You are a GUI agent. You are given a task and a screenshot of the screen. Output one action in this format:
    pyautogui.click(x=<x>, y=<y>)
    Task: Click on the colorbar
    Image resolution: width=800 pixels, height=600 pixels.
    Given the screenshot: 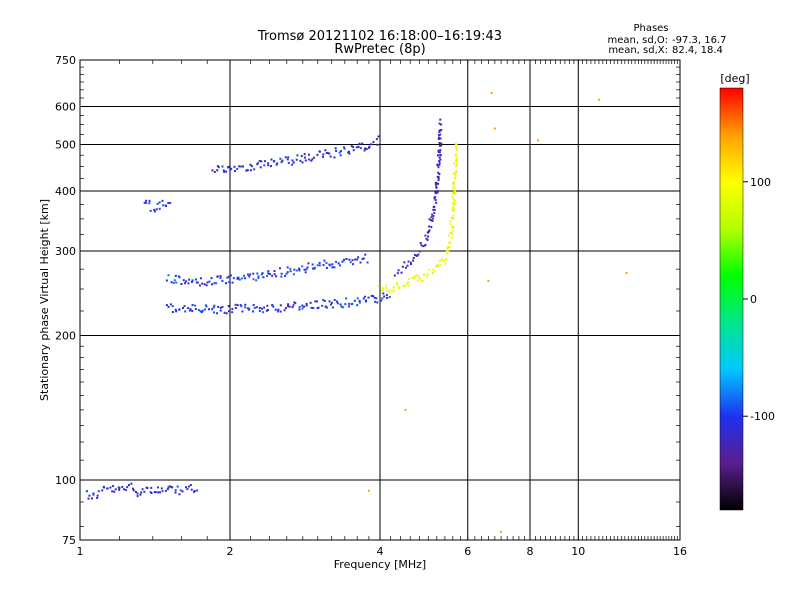 What is the action you would take?
    pyautogui.click(x=731, y=299)
    